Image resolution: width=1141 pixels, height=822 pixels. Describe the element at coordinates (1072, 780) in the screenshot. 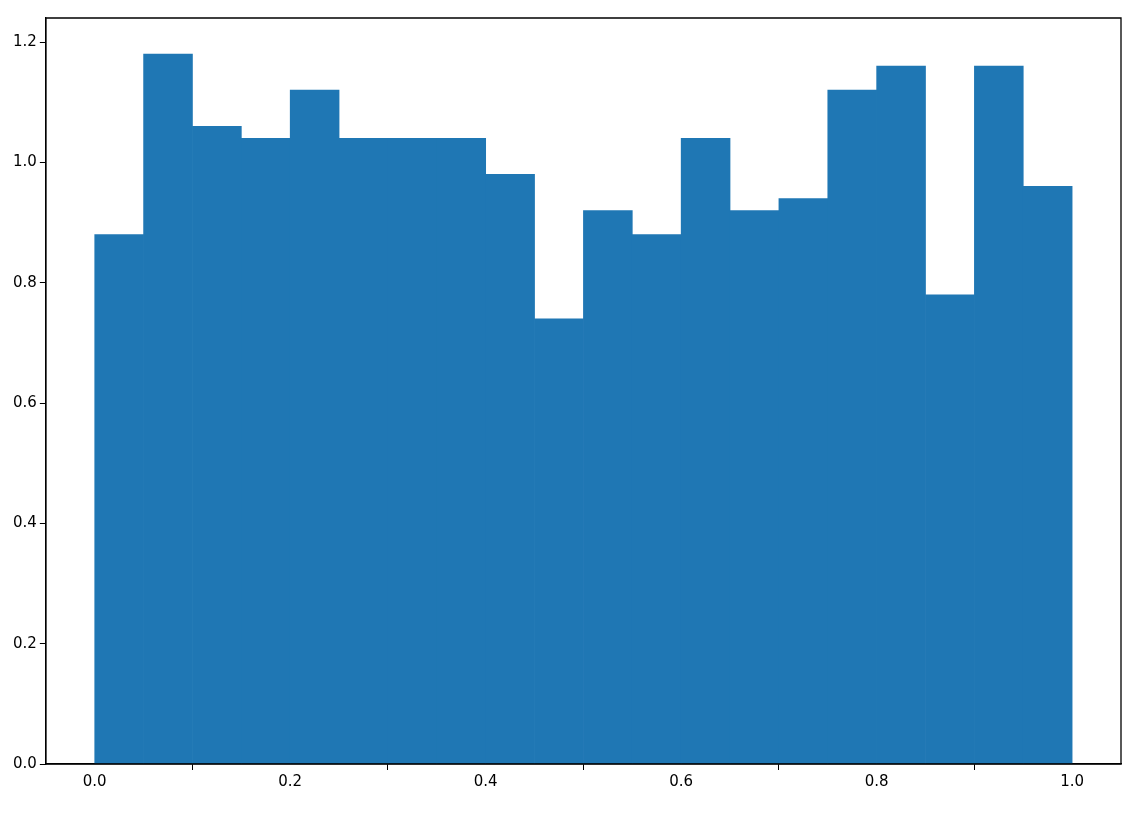

I see `x-tick-label: 1.0` at that location.